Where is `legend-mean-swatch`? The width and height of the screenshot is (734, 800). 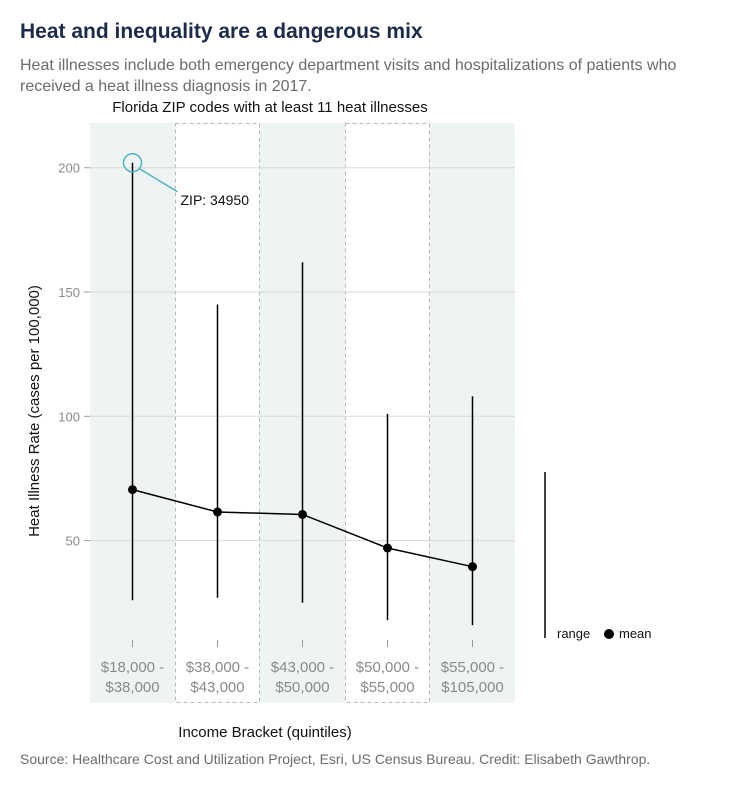
legend-mean-swatch is located at coordinates (609, 634).